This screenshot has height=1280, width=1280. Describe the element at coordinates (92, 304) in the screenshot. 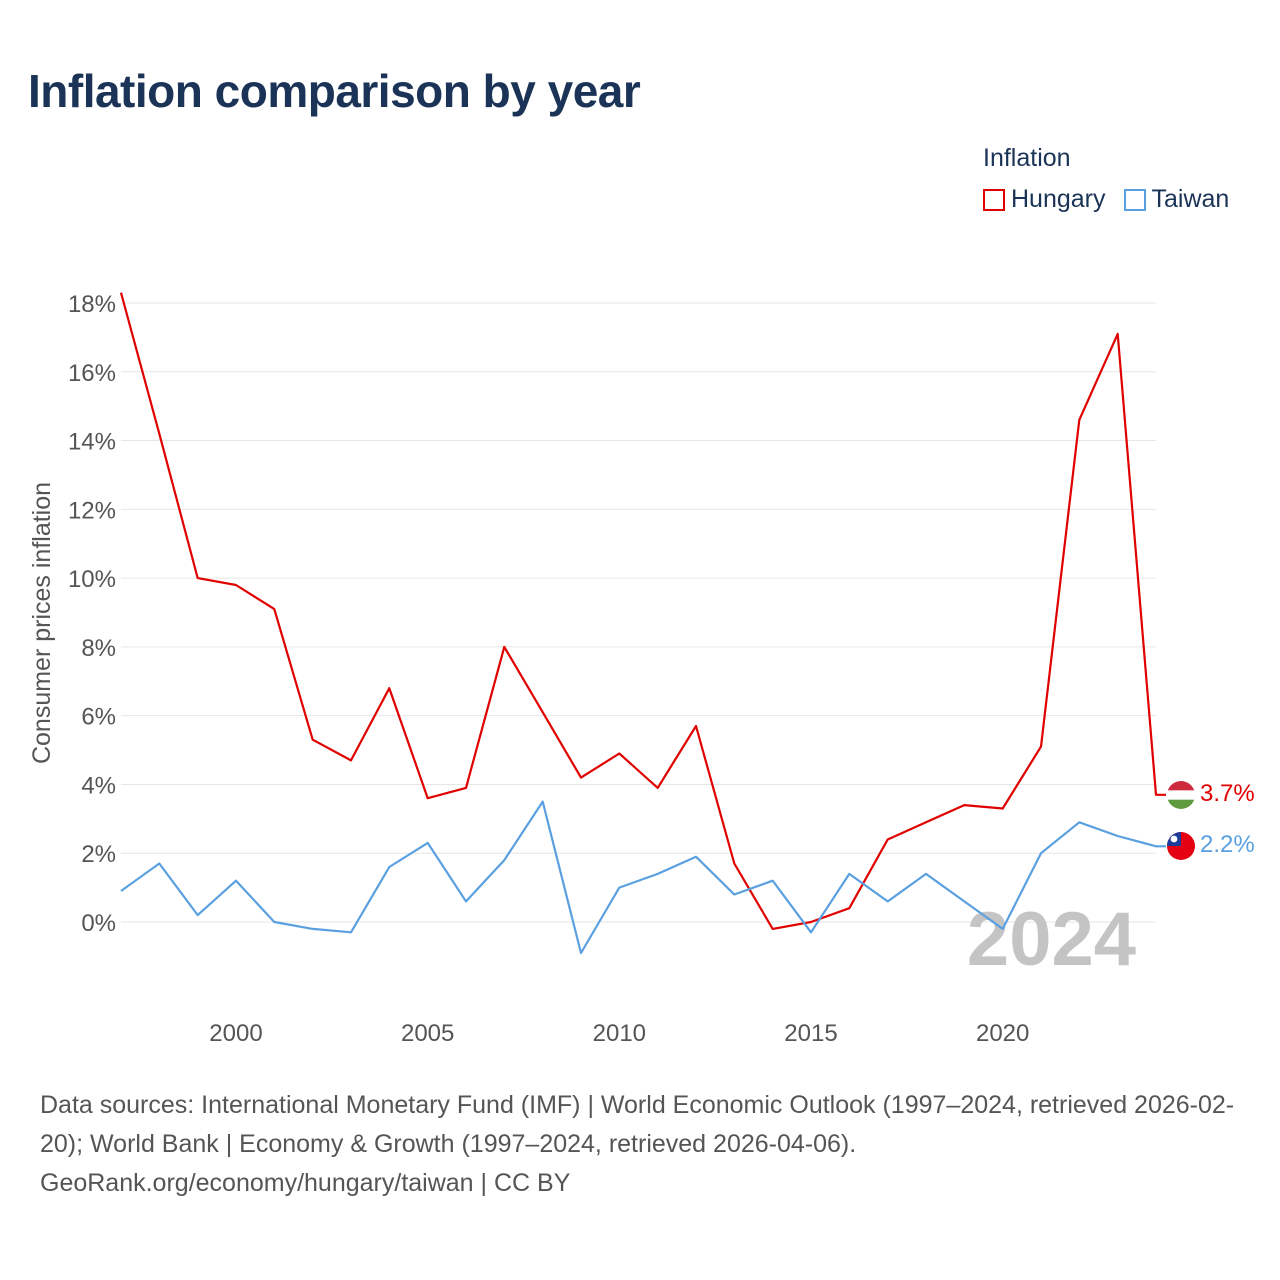

I see `y-tick-label: 18%` at that location.